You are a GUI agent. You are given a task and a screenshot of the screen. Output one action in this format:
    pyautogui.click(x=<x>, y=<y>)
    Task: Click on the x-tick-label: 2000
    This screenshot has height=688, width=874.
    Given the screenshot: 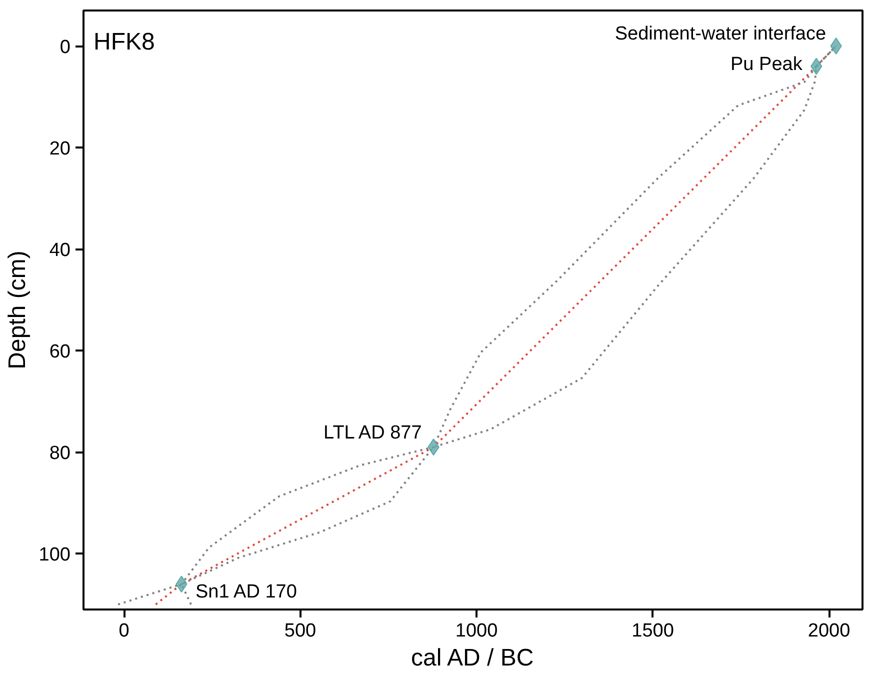 What is the action you would take?
    pyautogui.click(x=829, y=631)
    